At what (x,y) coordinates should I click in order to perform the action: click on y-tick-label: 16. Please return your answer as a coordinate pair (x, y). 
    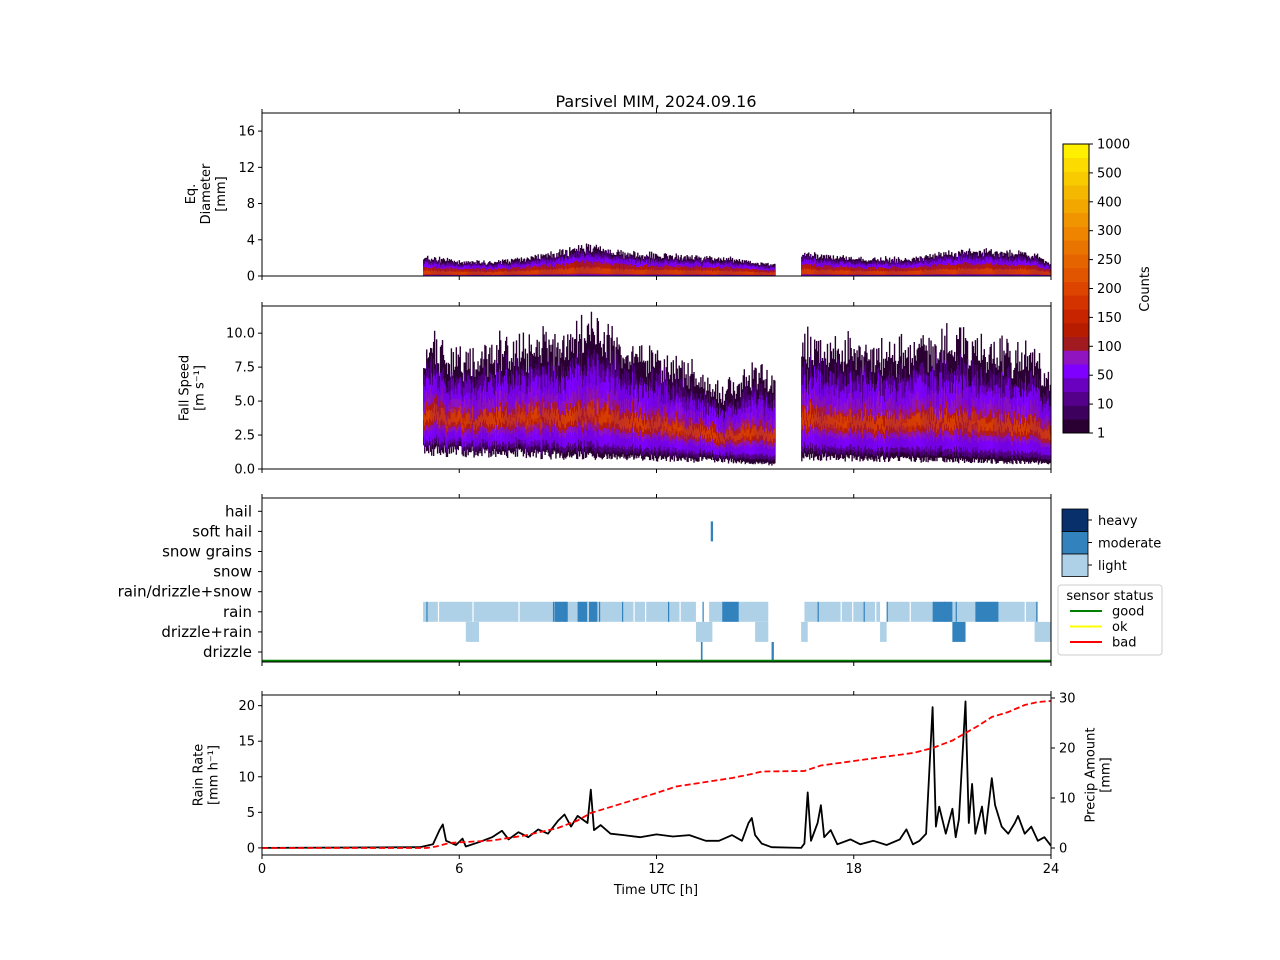
    Looking at the image, I should click on (246, 132).